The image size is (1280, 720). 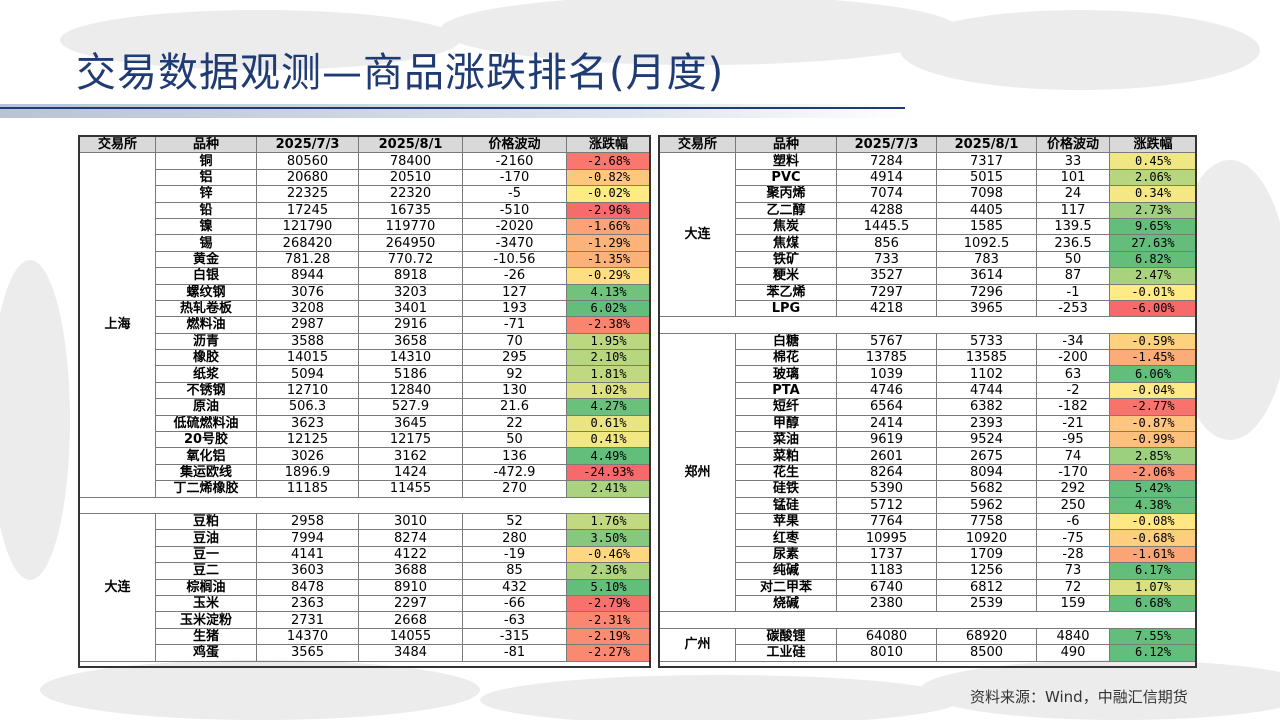 What do you see at coordinates (206, 521) in the screenshot?
I see `variety-cell: 豆粕` at bounding box center [206, 521].